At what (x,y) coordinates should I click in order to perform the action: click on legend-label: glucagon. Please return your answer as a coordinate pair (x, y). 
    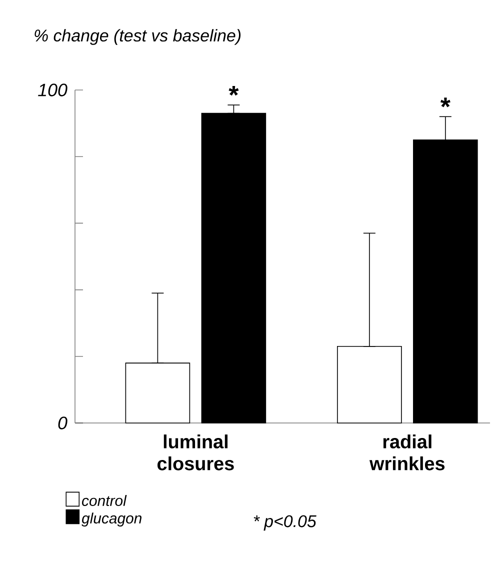
    Looking at the image, I should click on (112, 519).